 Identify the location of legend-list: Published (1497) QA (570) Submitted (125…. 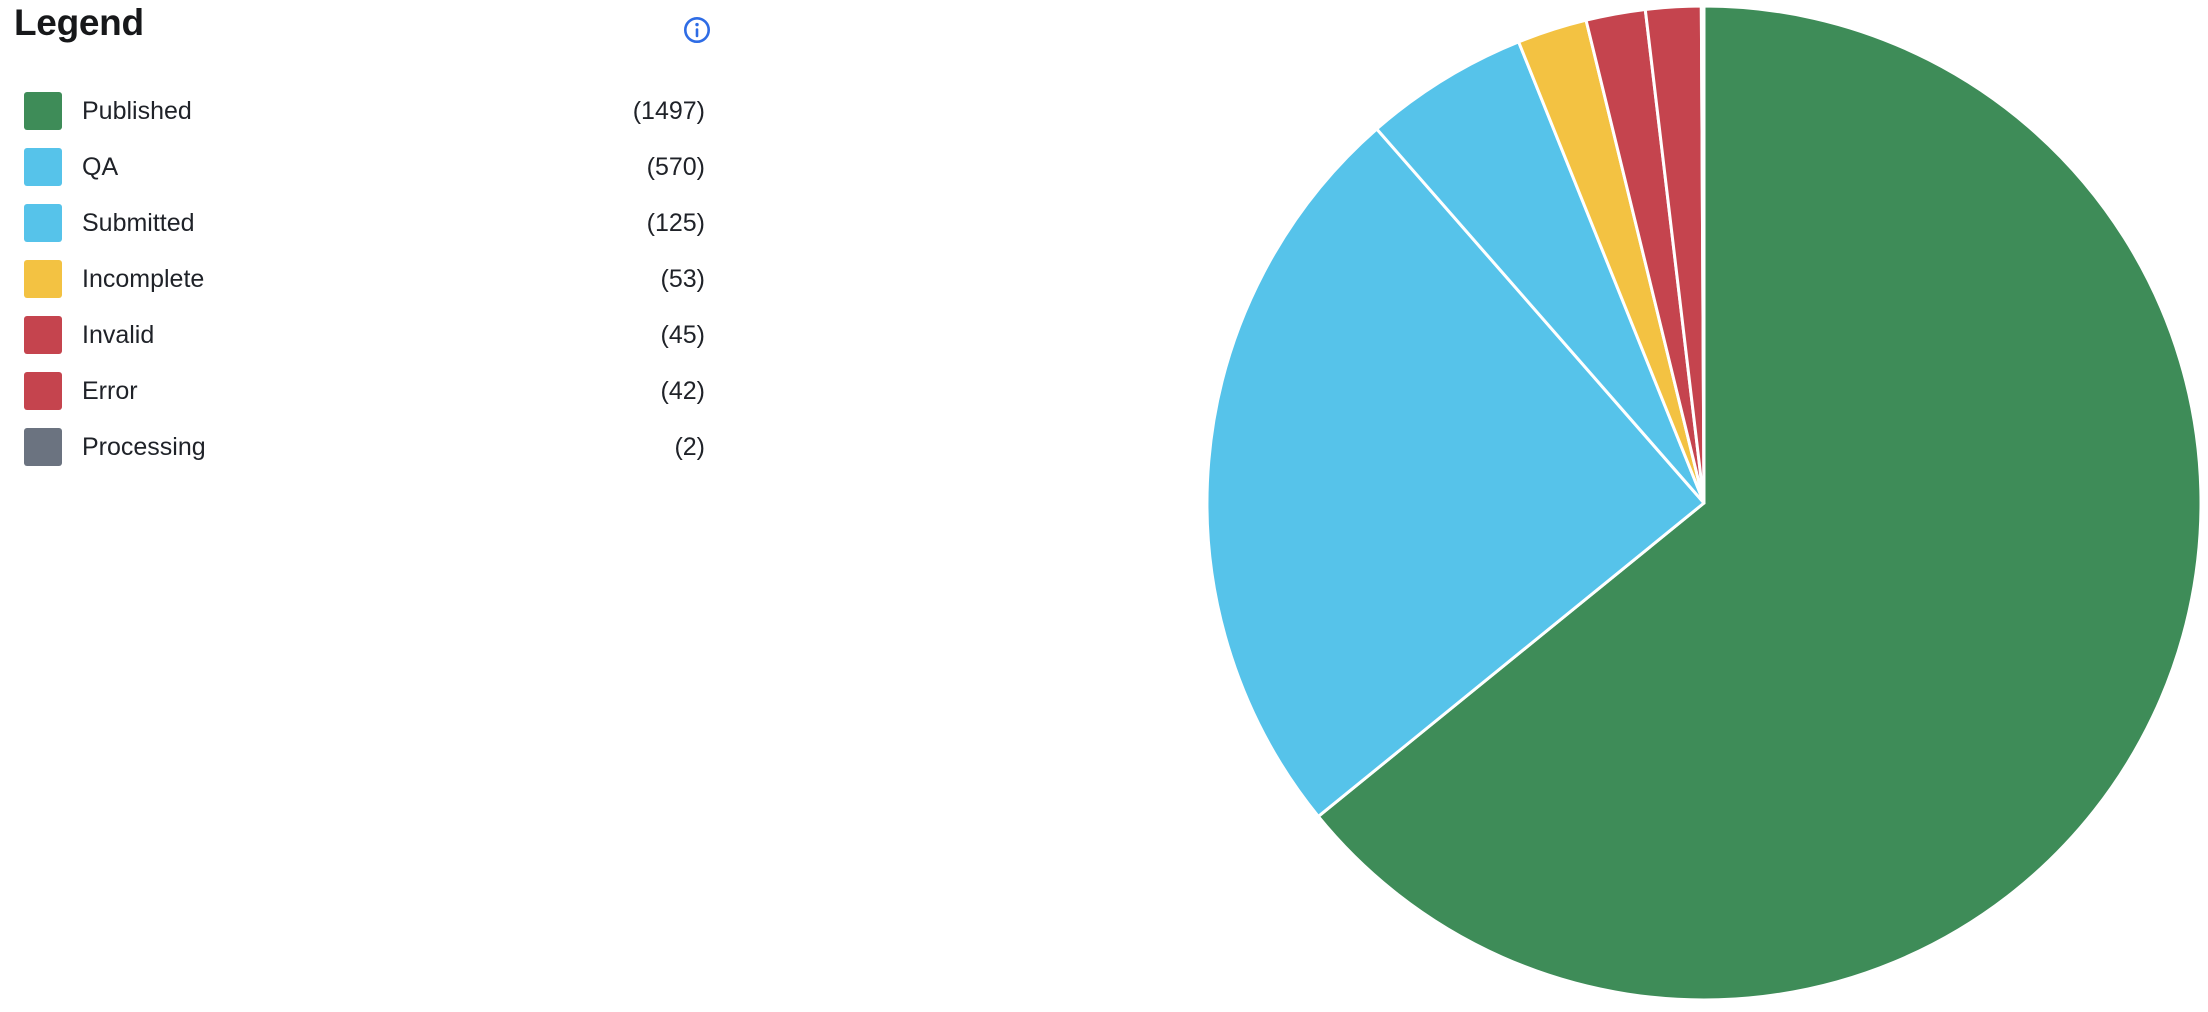
(364, 279).